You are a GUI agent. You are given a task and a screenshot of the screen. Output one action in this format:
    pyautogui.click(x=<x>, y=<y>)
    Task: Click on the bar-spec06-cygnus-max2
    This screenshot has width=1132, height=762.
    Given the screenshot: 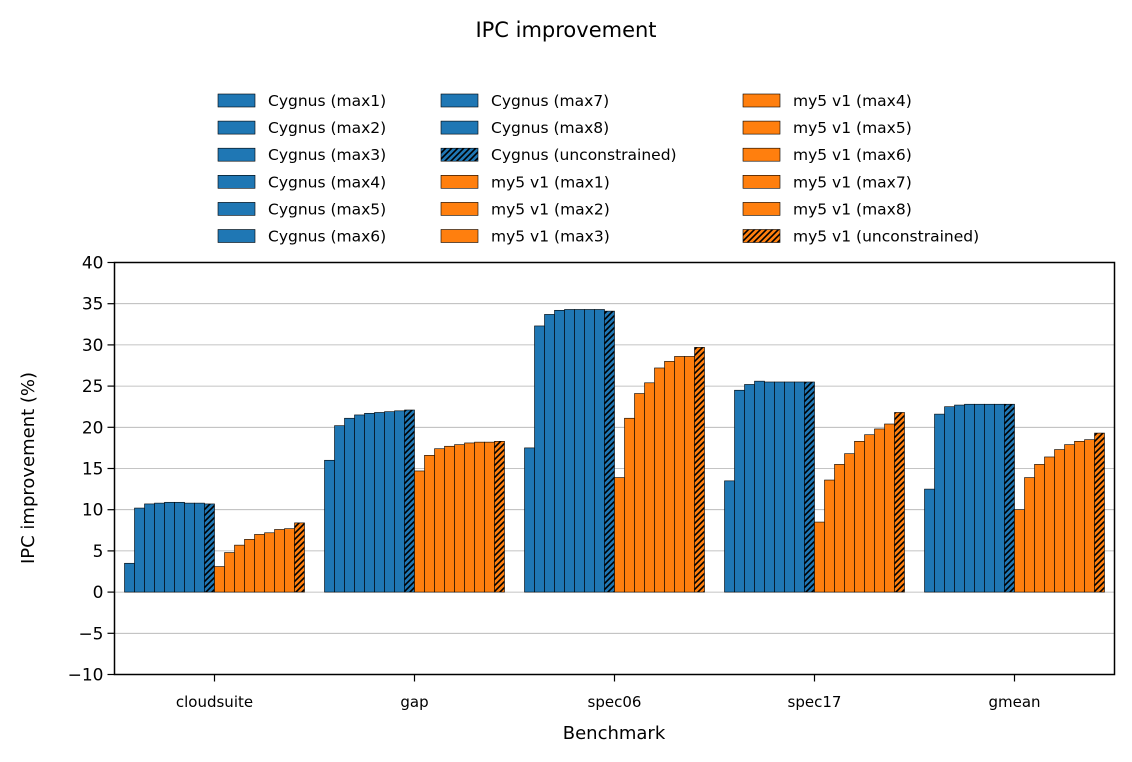 What is the action you would take?
    pyautogui.click(x=539, y=459)
    